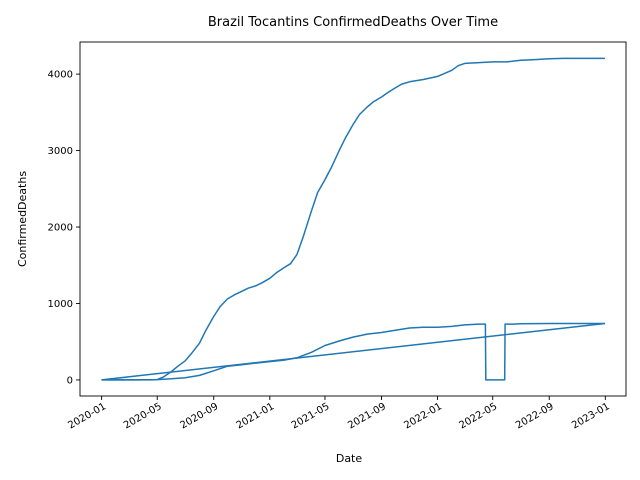  I want to click on y-tick-label: 0, so click(70, 380).